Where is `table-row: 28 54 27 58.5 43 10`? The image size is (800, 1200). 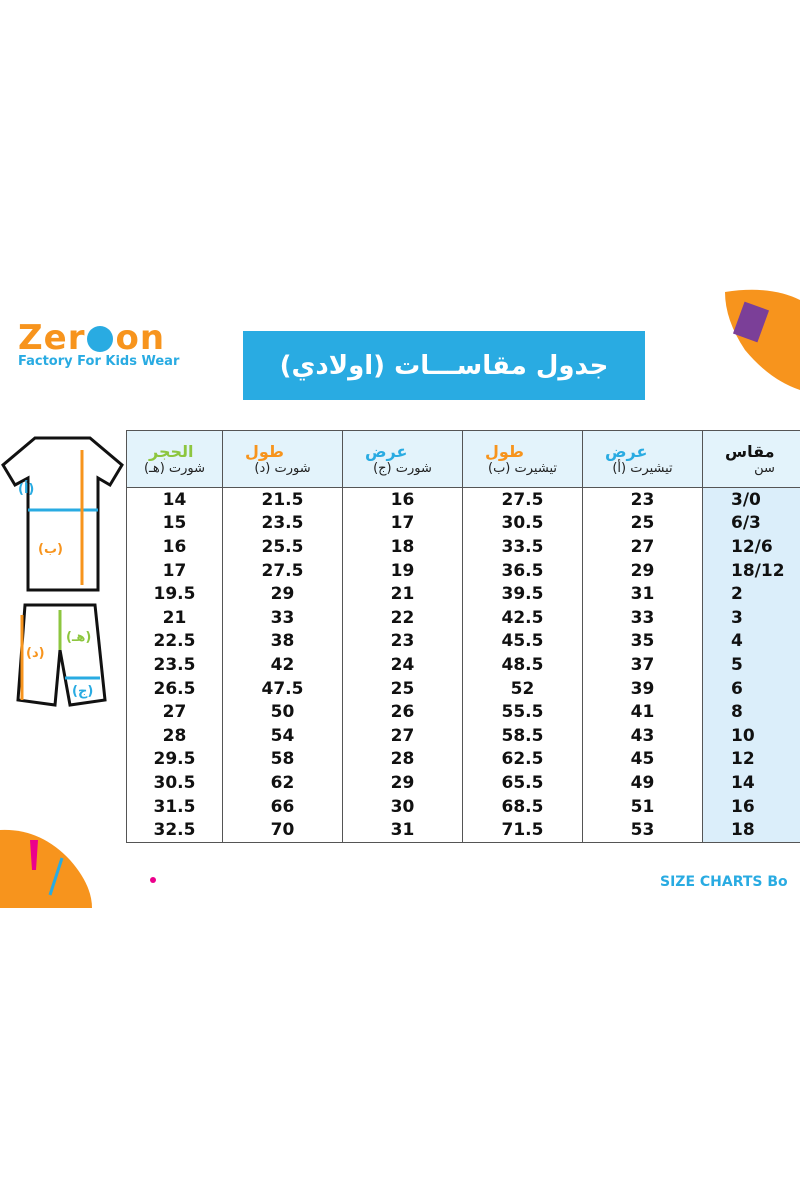
table-row: 28 54 27 58.5 43 10 is located at coordinates (463, 735).